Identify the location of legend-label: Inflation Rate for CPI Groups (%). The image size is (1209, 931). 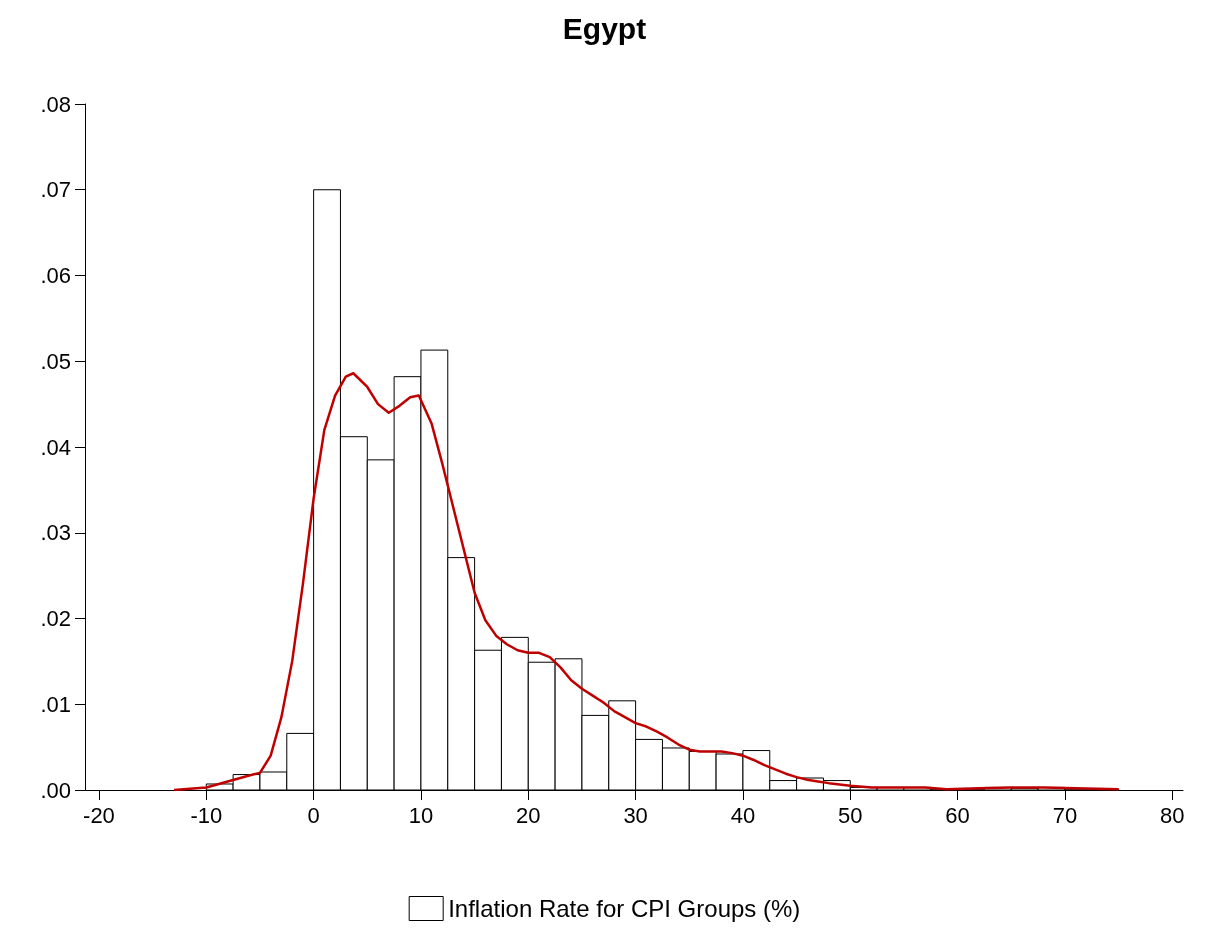
(624, 908).